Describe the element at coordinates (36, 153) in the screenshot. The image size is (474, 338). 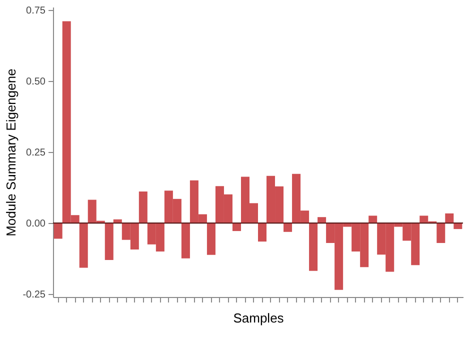
I see `y-tick-label: 0.25` at that location.